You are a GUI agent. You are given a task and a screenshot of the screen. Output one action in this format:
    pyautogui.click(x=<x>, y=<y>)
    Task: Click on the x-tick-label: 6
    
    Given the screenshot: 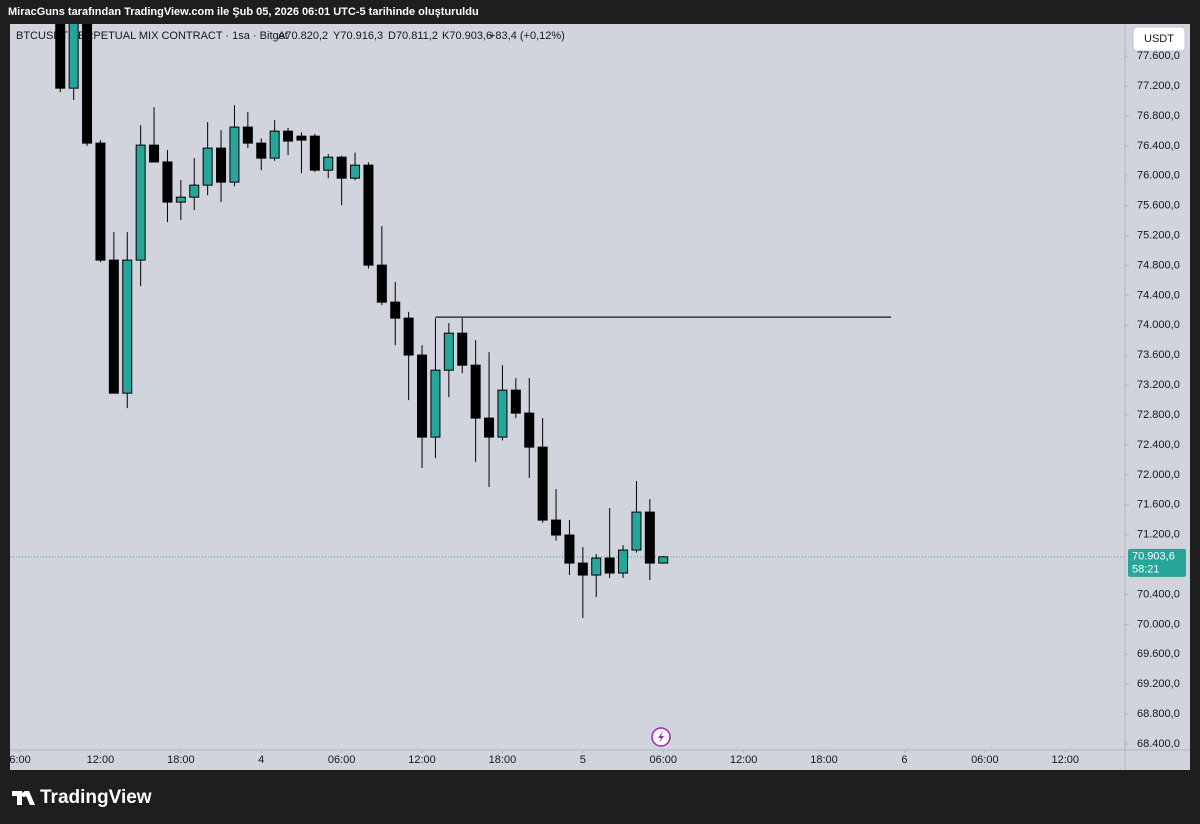 What is the action you would take?
    pyautogui.click(x=904, y=760)
    